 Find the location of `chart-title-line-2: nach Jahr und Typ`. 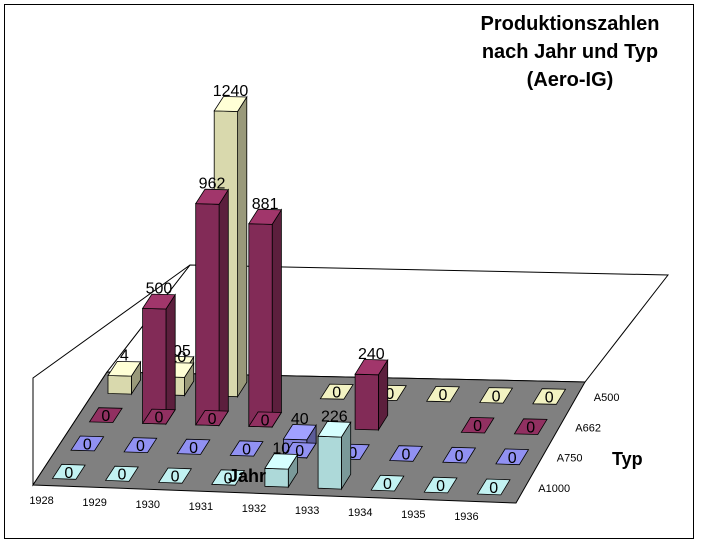

chart-title-line-2: nach Jahr und Typ is located at coordinates (570, 52).